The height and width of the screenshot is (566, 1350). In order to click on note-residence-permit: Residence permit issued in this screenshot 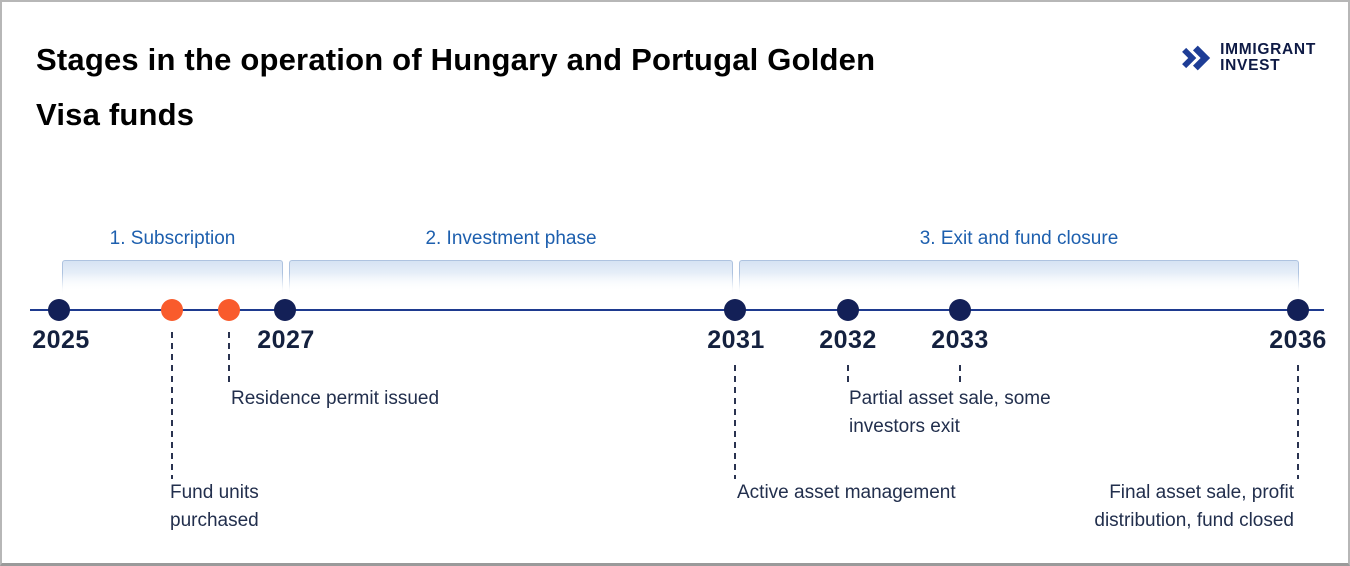, I will do `click(335, 398)`.